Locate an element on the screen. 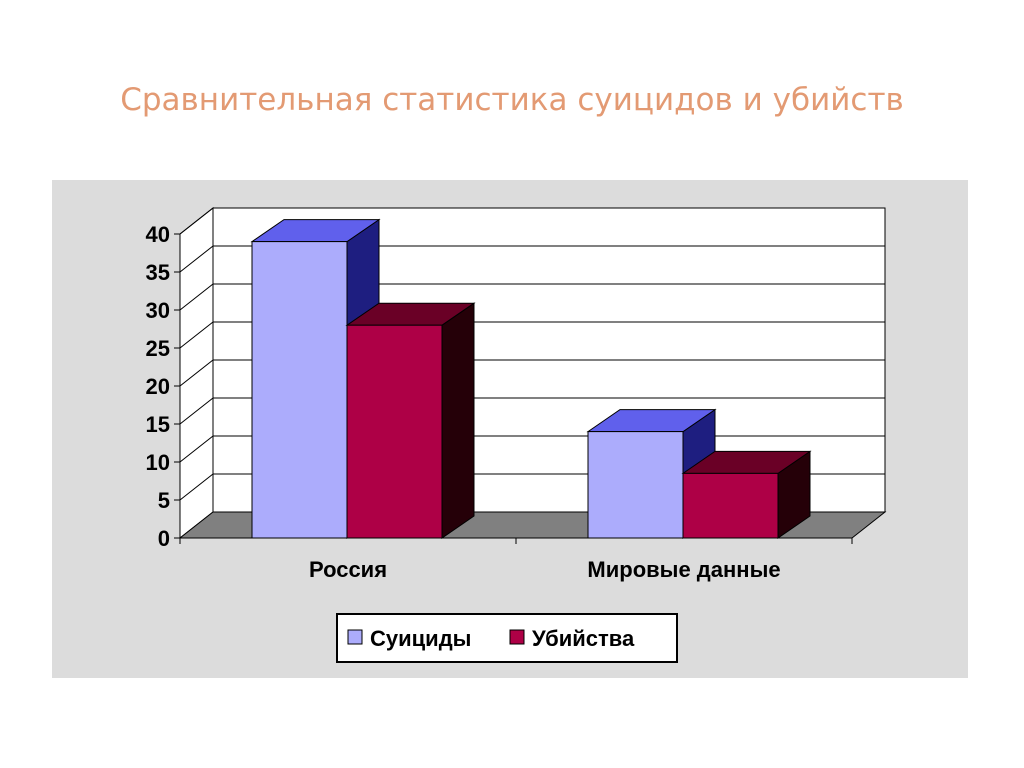 The image size is (1024, 768). y-tick-label: 25 is located at coordinates (158, 348).